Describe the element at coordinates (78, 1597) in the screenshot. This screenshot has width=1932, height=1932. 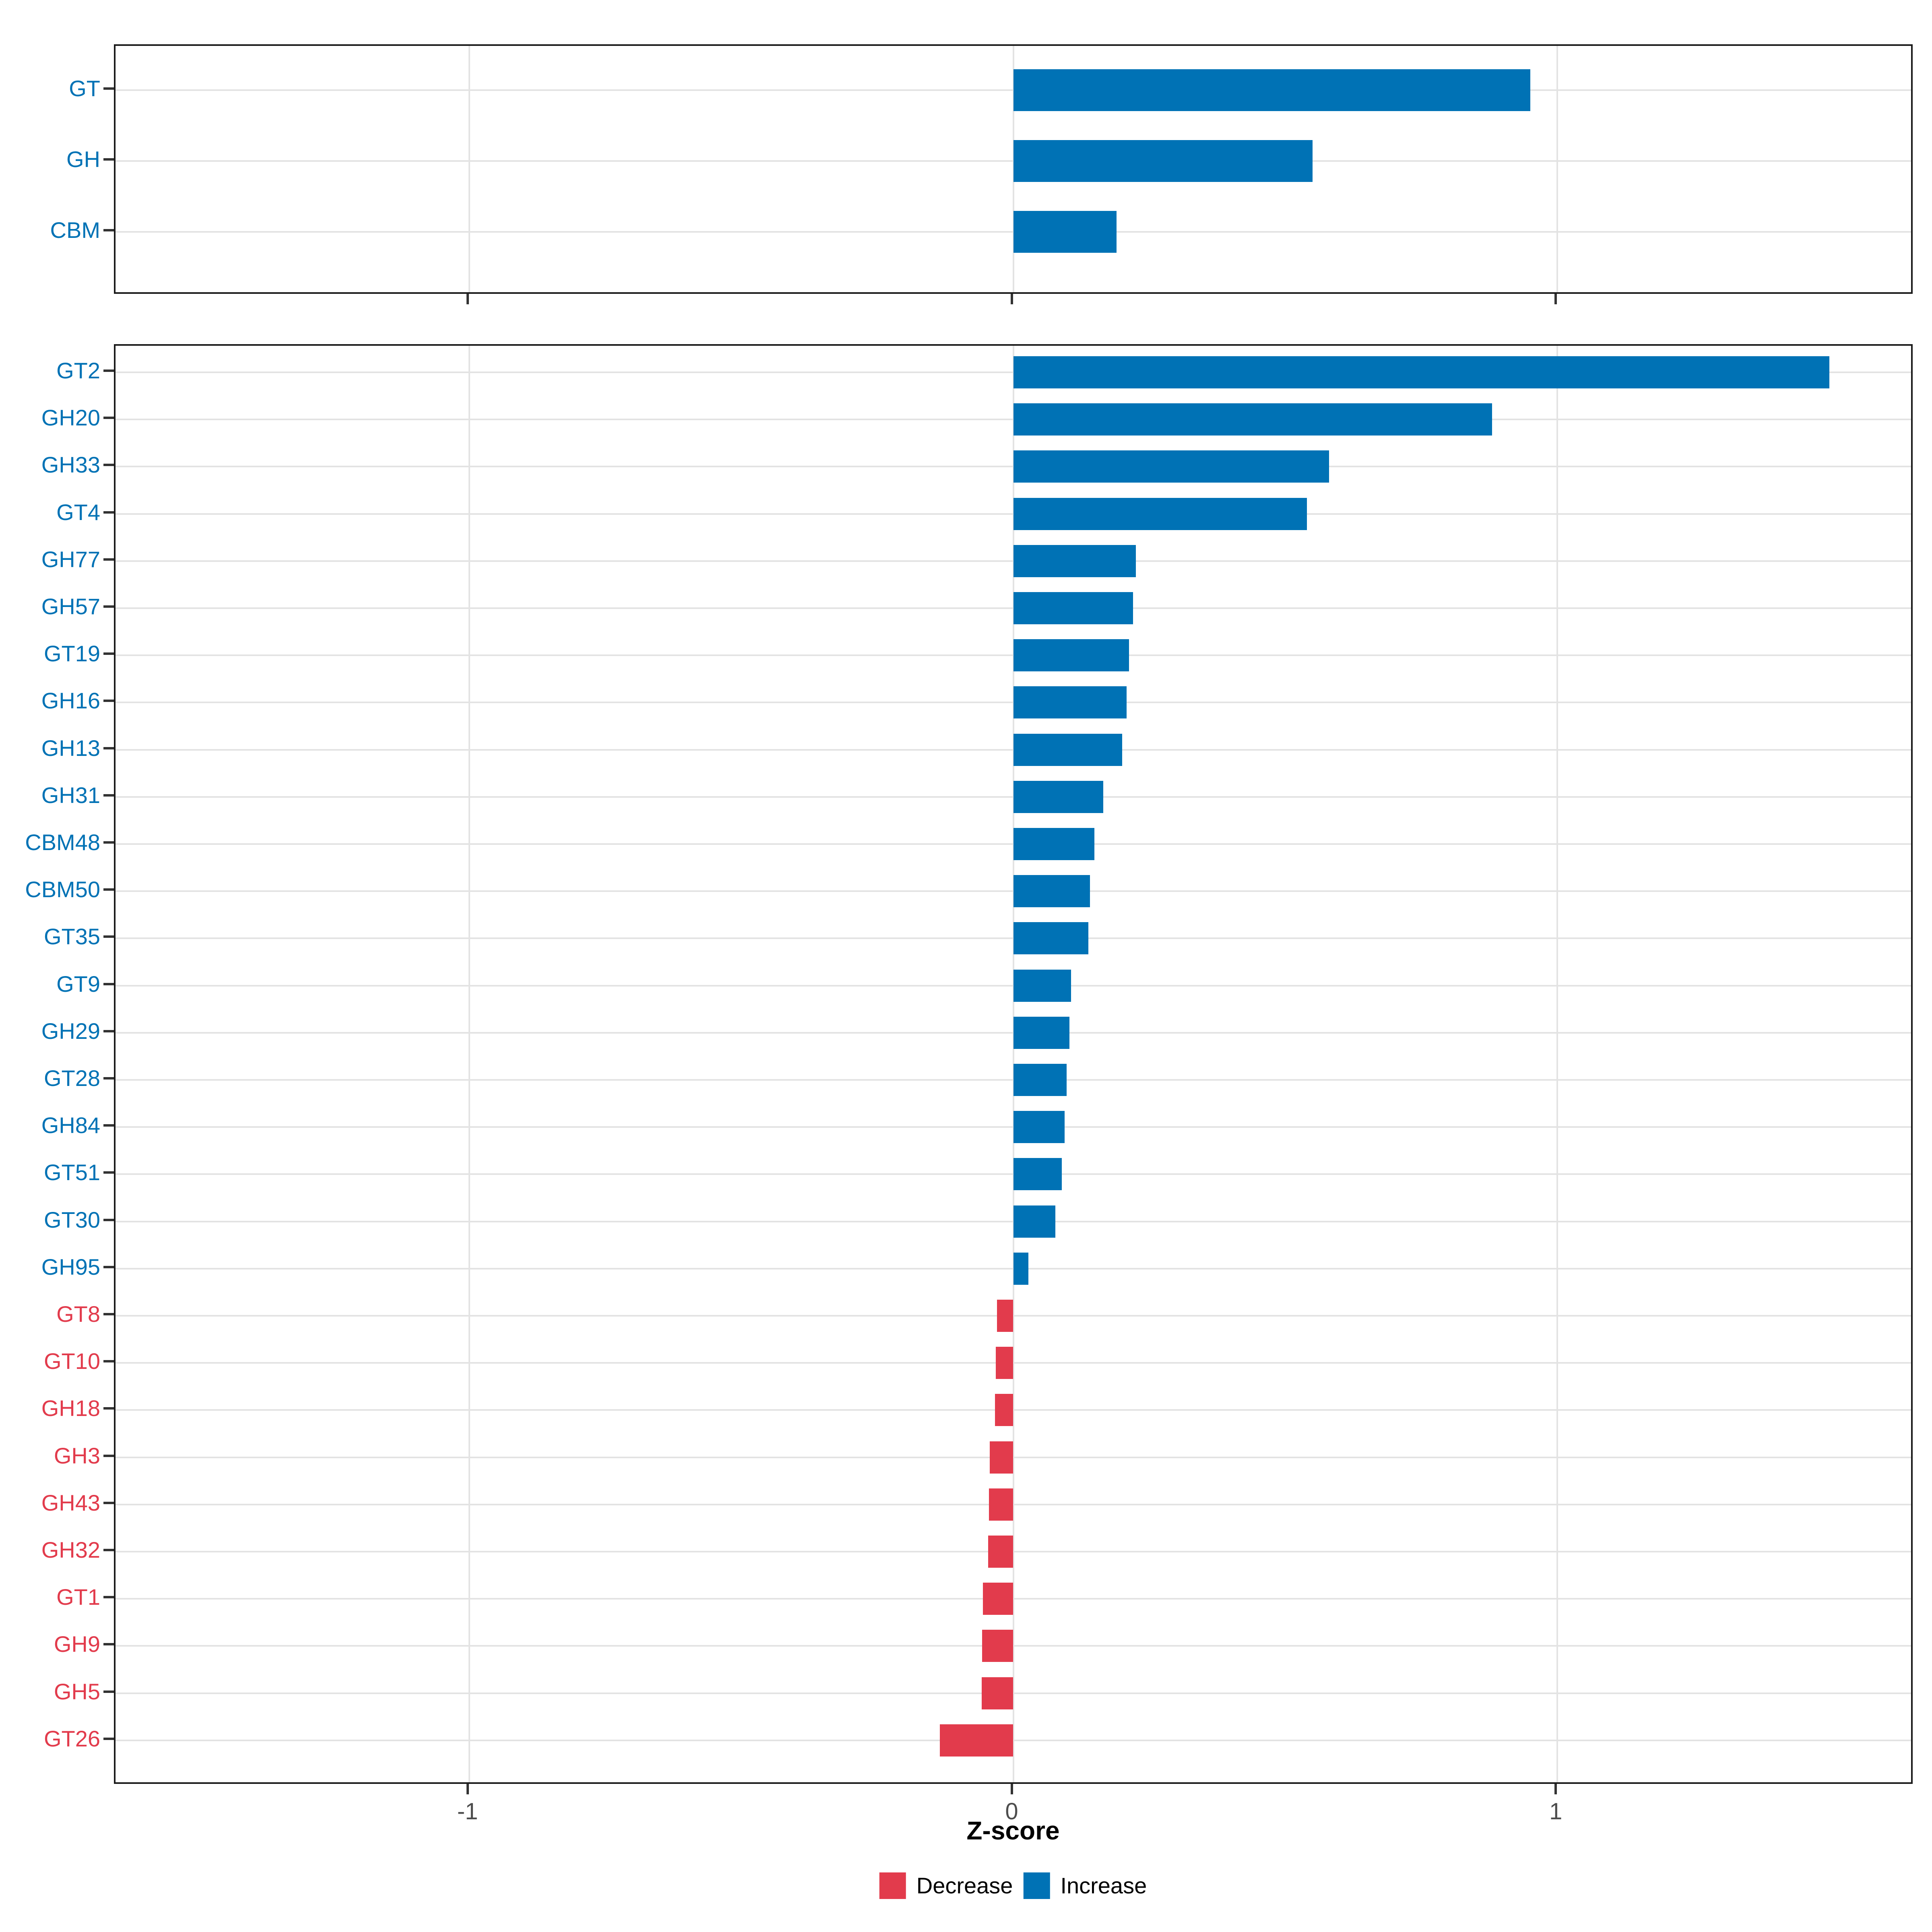
I see `y-axis-label-GT1: GT1` at that location.